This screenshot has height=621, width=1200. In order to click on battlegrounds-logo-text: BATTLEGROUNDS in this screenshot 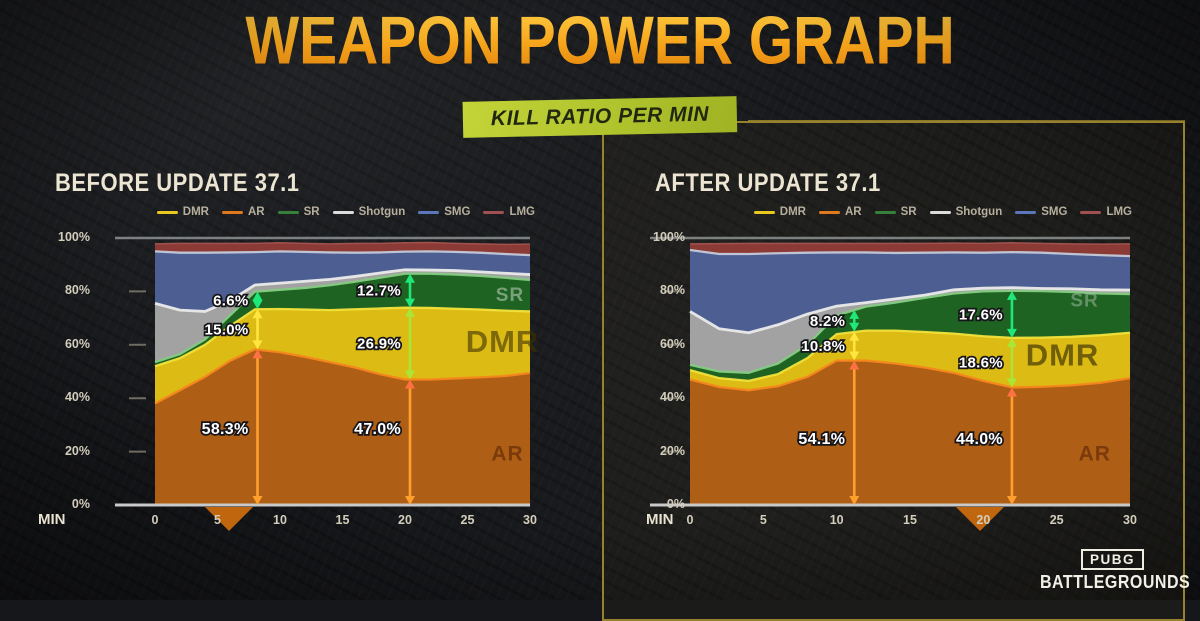, I will do `click(1115, 583)`.